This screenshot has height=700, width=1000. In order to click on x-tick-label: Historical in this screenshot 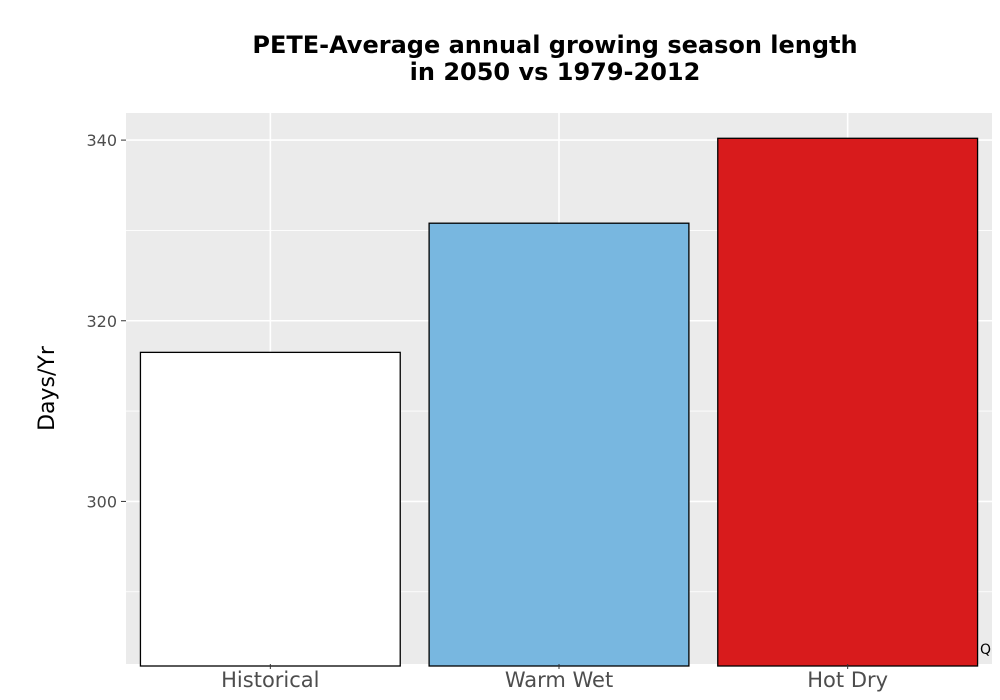, I will do `click(270, 680)`.